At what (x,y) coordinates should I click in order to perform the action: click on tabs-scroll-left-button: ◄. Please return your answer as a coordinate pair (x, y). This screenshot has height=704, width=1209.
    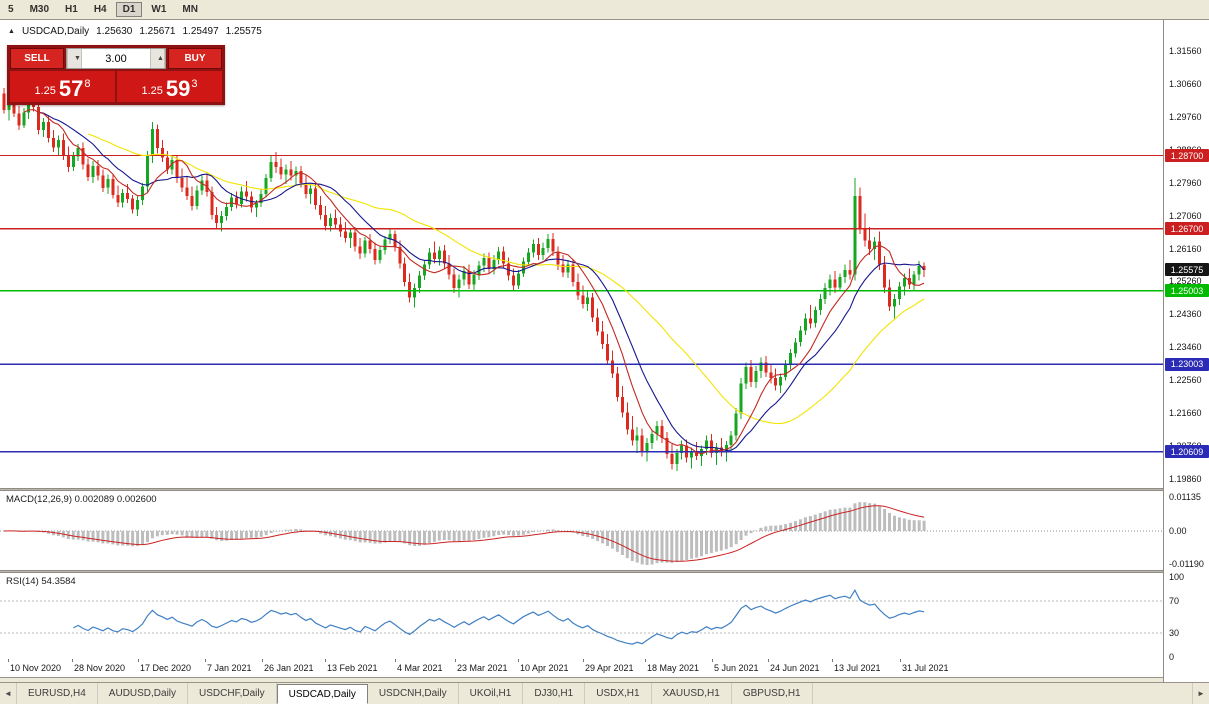
    Looking at the image, I should click on (8, 693).